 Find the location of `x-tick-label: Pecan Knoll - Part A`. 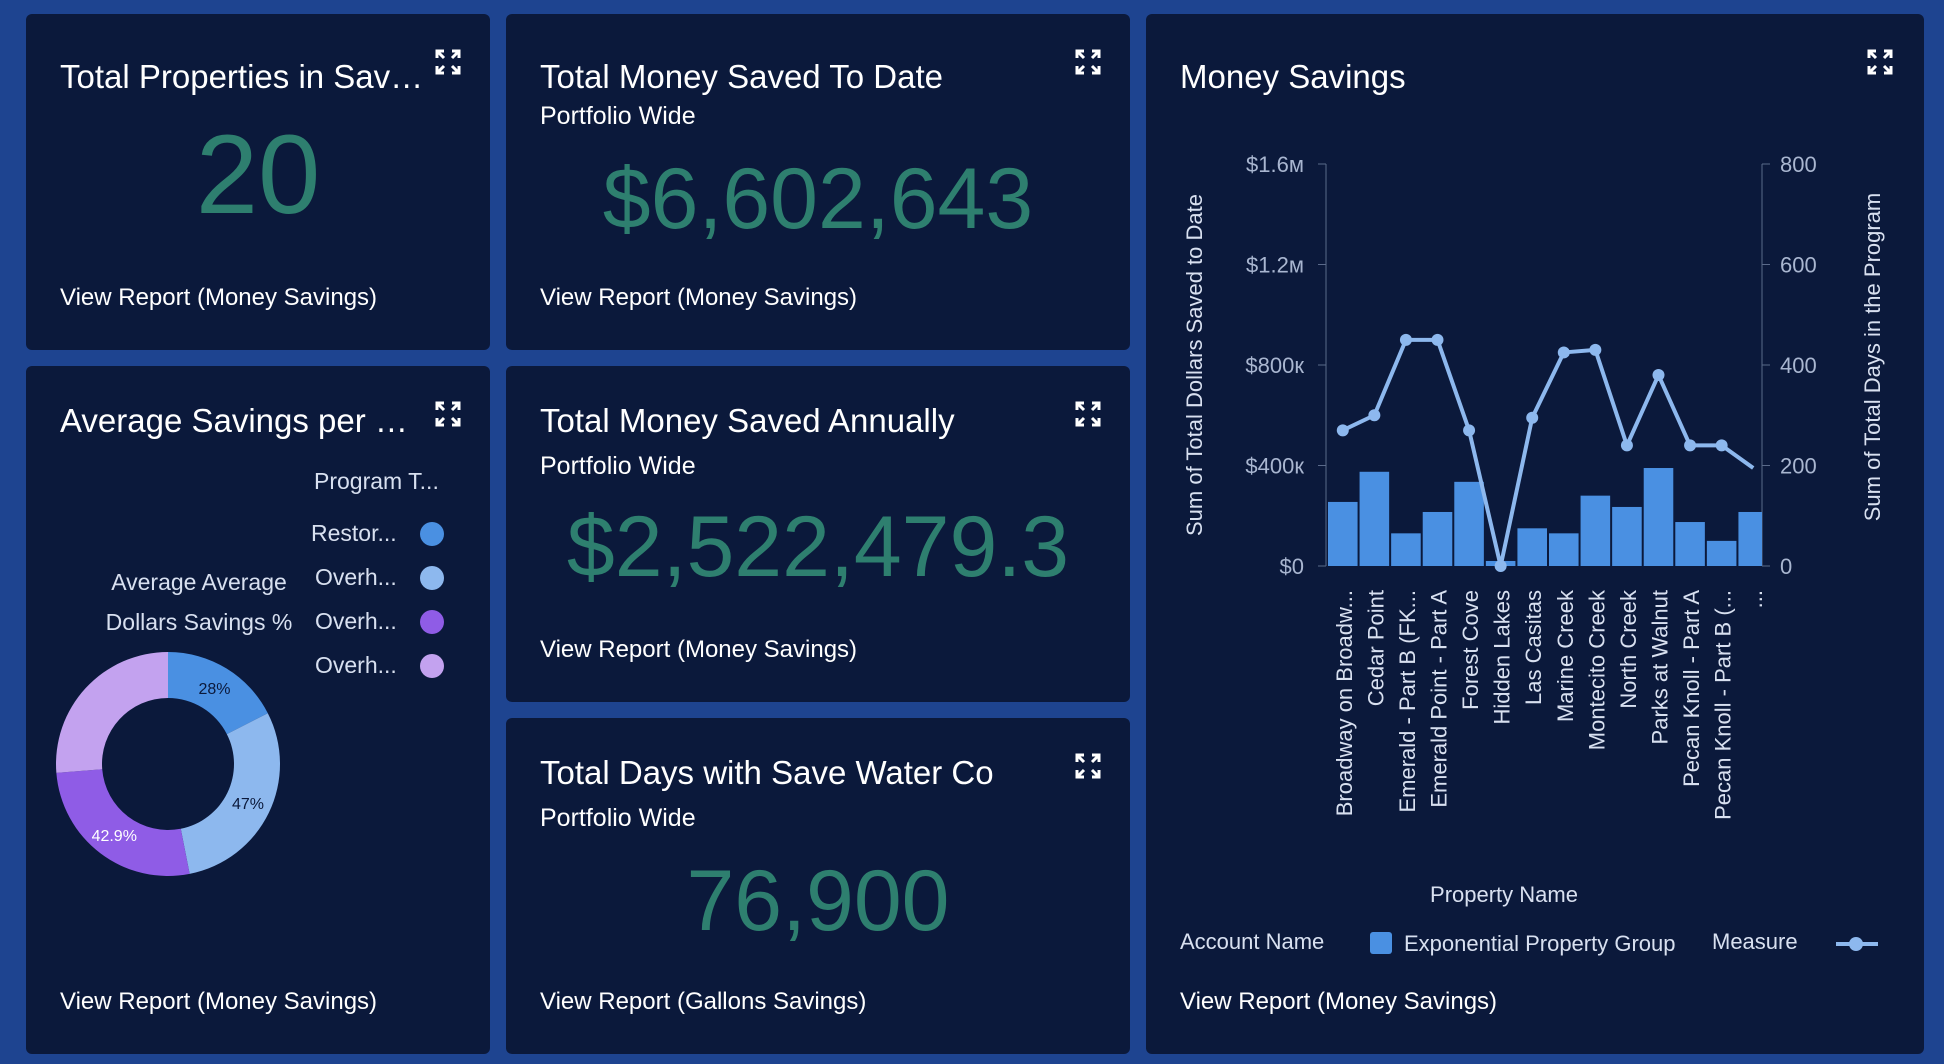

x-tick-label: Pecan Knoll - Part A is located at coordinates (1691, 688).